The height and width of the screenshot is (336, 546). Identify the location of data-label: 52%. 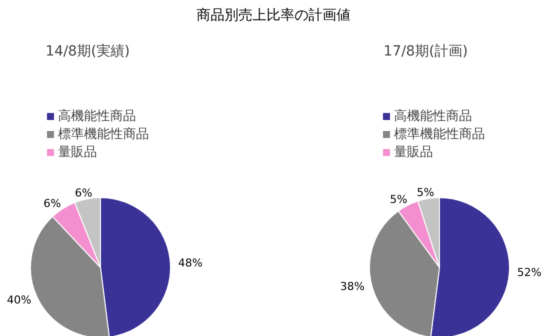
(529, 272).